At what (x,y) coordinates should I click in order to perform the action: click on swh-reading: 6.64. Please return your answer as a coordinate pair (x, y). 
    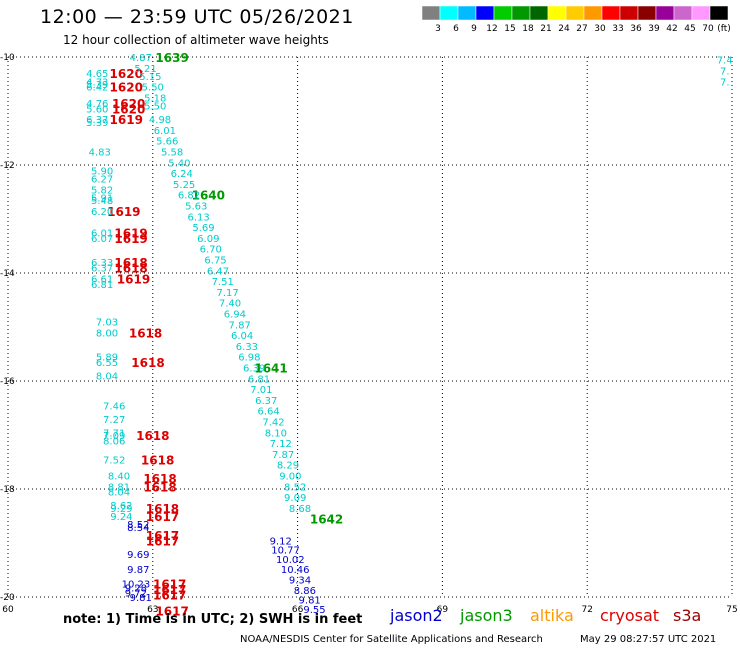
    Looking at the image, I should click on (269, 412).